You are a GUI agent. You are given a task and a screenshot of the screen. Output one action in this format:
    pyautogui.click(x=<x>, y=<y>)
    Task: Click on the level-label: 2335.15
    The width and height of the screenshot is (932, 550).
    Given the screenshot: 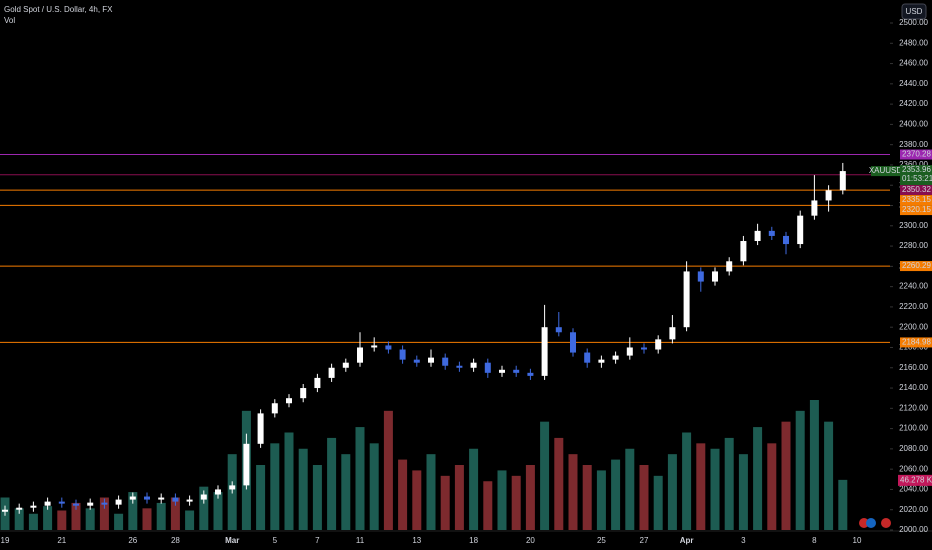 What is the action you would take?
    pyautogui.click(x=916, y=199)
    